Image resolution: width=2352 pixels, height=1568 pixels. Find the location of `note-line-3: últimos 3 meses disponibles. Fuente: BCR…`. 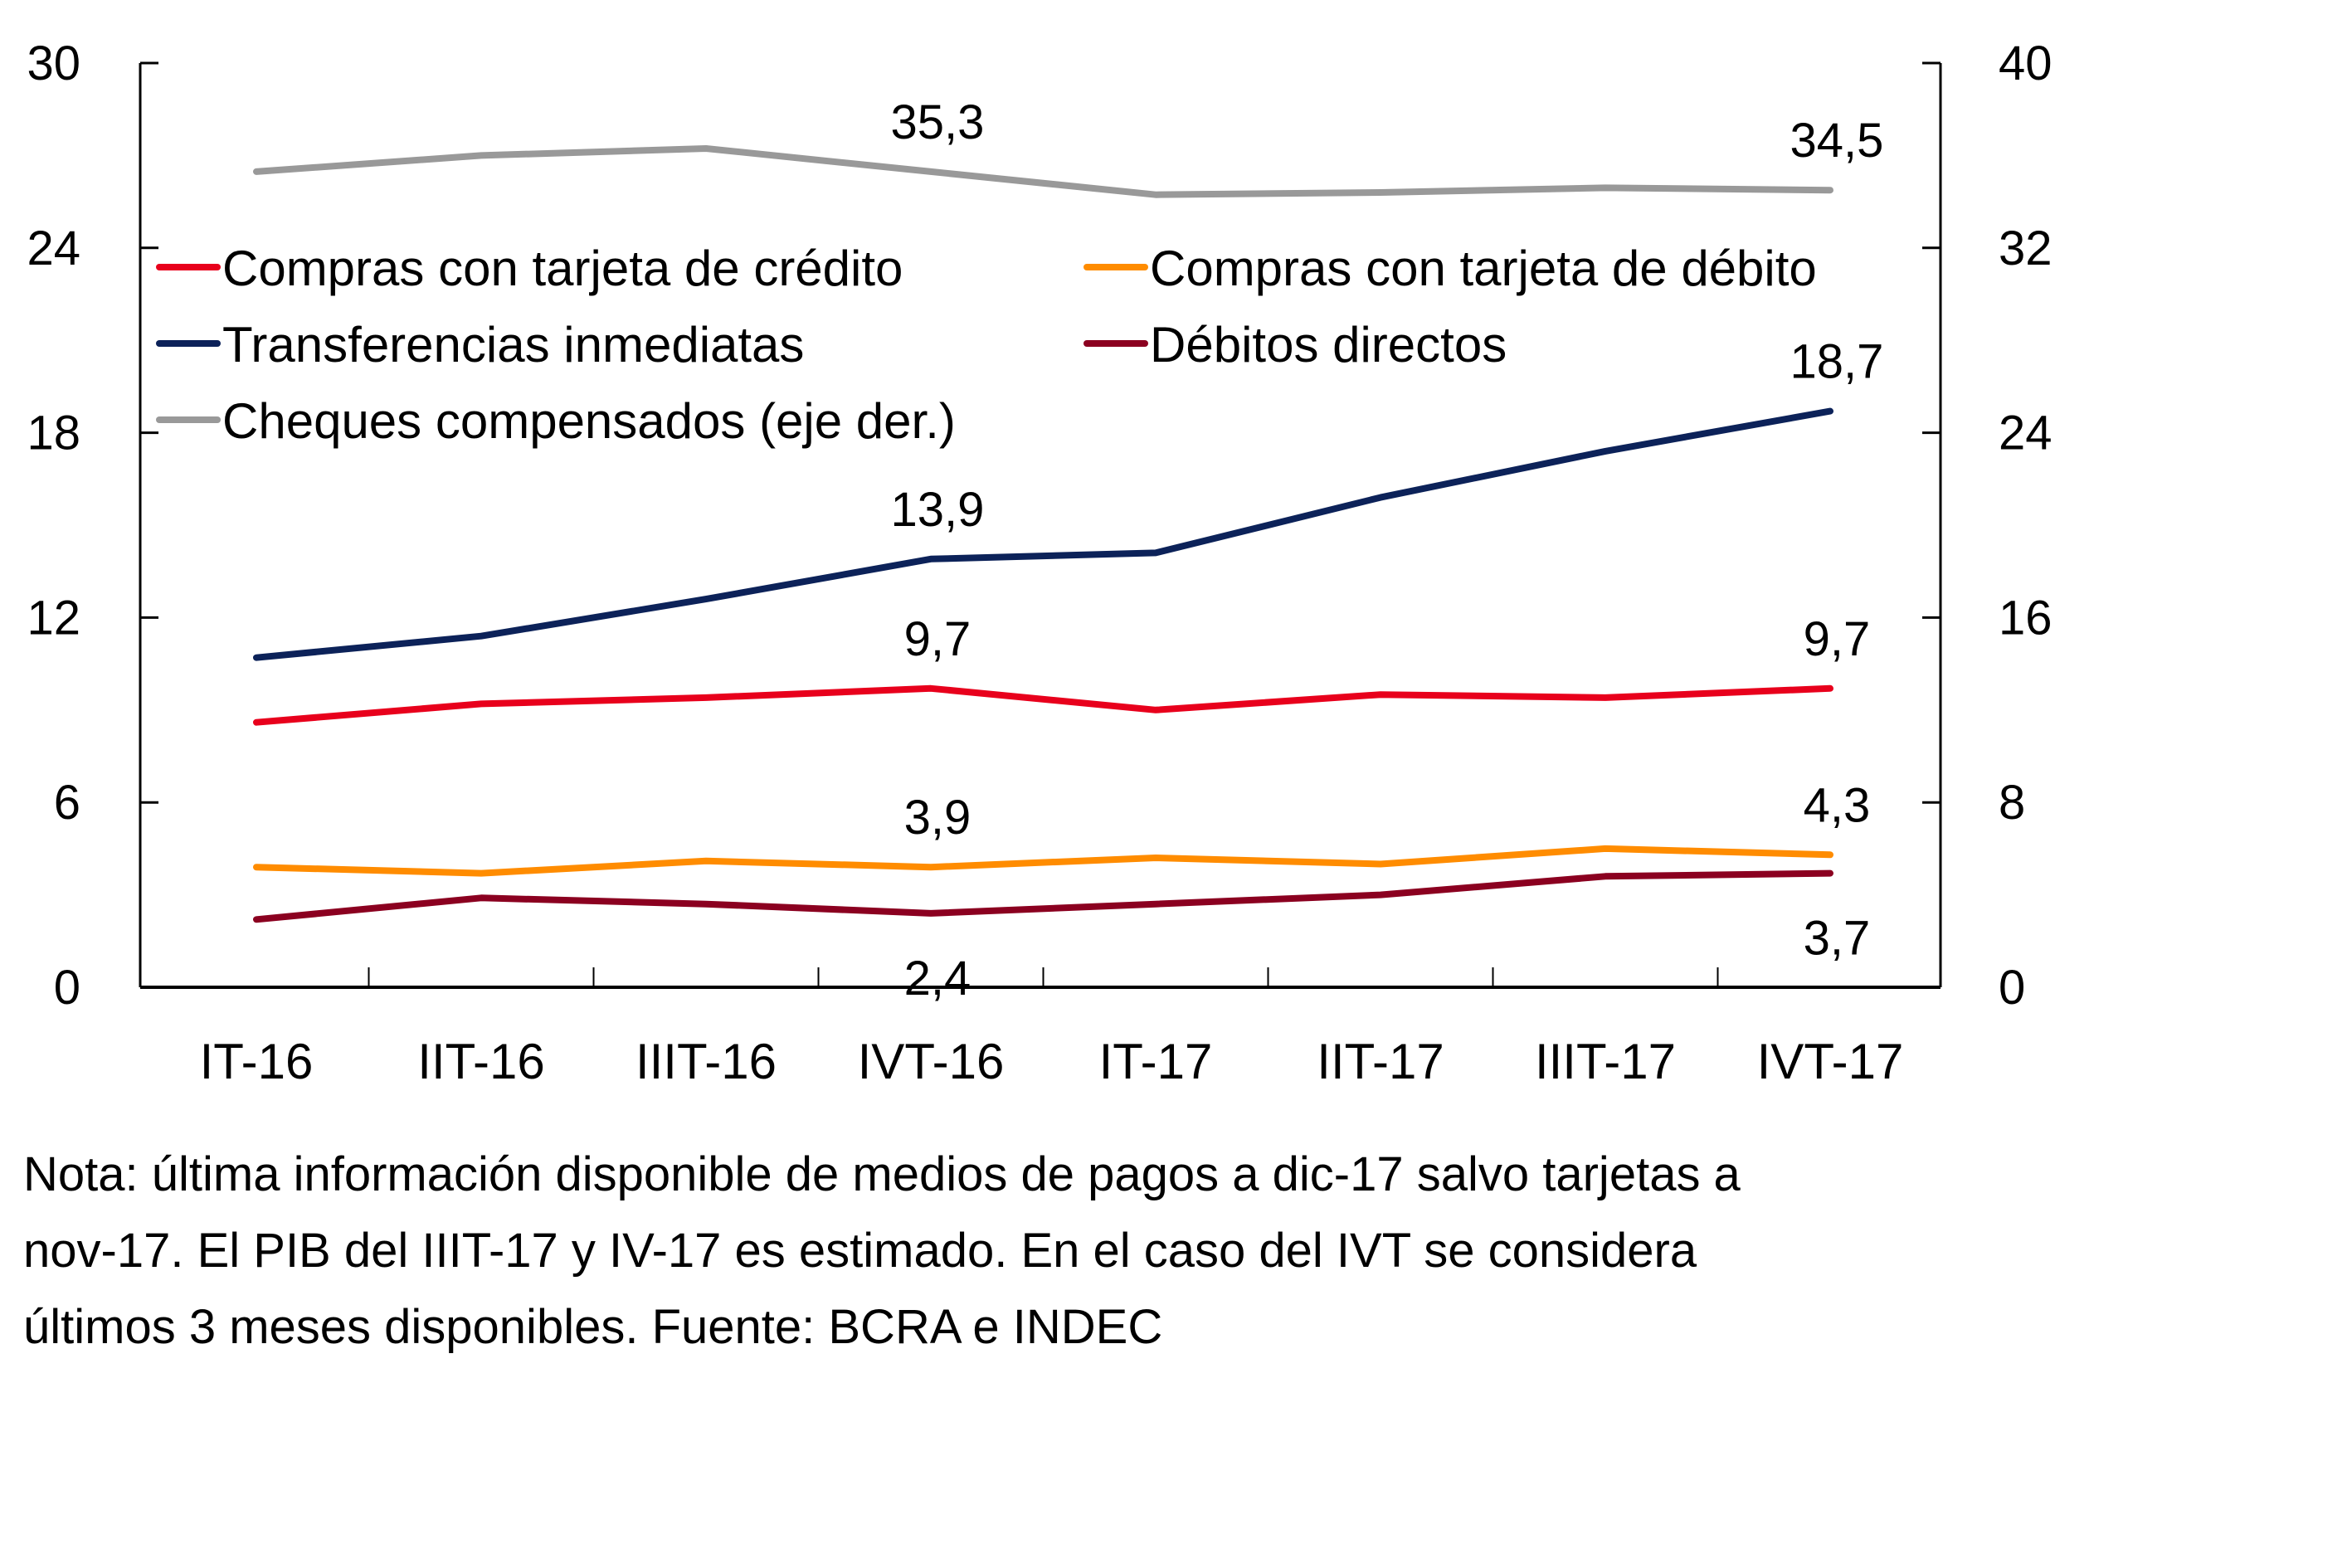

note-line-3: últimos 3 meses disponibles. Fuente: BCR… is located at coordinates (593, 1327).